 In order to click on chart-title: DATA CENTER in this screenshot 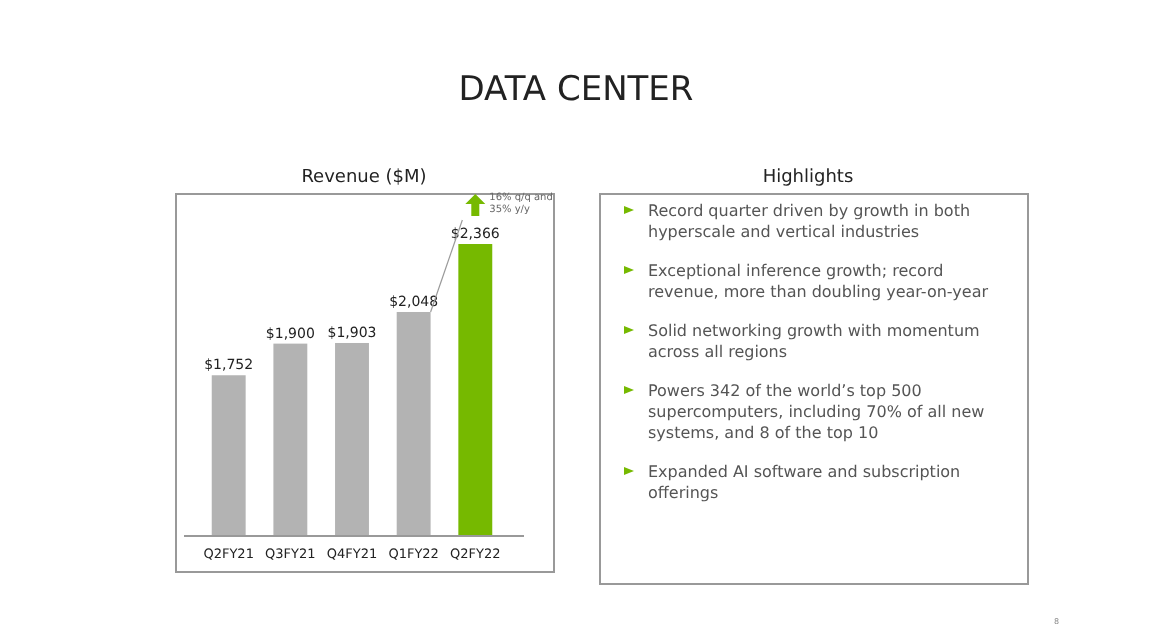, I will do `click(576, 90)`.